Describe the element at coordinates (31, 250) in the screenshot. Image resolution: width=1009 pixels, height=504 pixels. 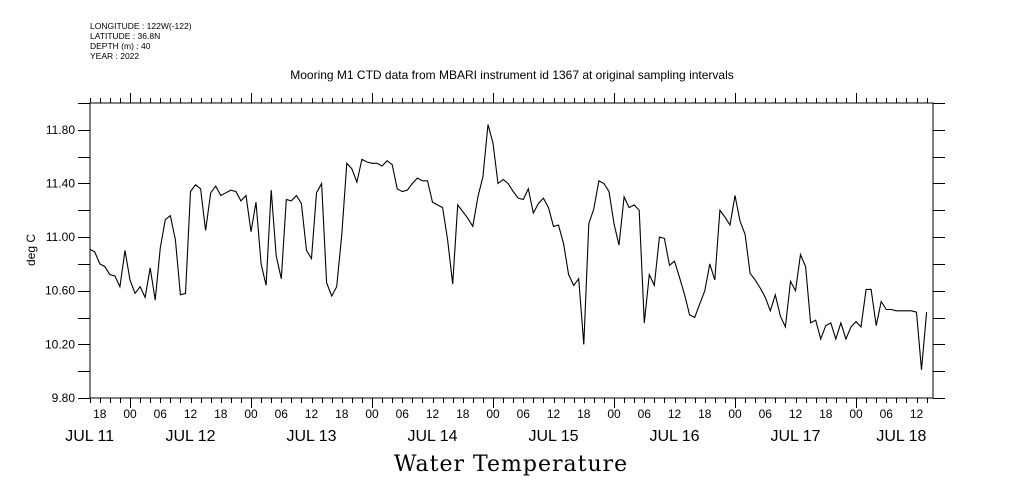
I see `y-axis-label: deg C` at that location.